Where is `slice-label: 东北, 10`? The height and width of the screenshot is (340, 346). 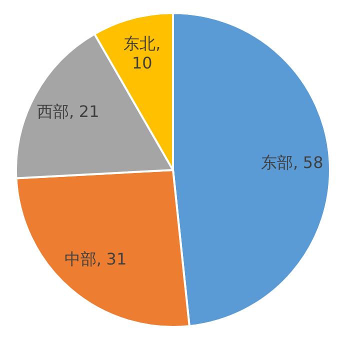
slice-label: 东北, 10 is located at coordinates (142, 53).